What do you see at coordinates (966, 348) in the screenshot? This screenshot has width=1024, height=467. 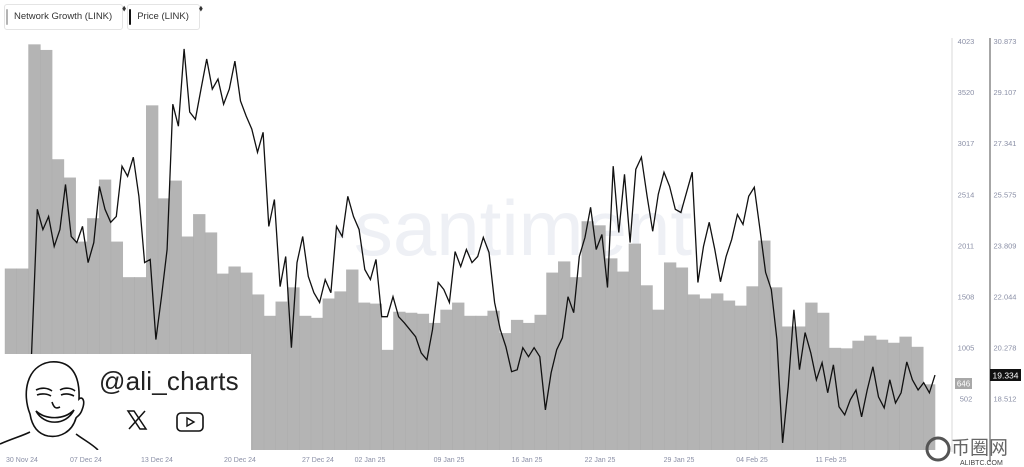 I see `left-axis-tick: 1005` at bounding box center [966, 348].